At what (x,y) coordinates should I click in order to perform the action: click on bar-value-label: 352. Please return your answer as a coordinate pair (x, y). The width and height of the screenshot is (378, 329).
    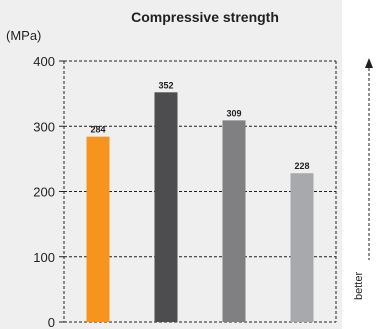
    Looking at the image, I should click on (165, 85).